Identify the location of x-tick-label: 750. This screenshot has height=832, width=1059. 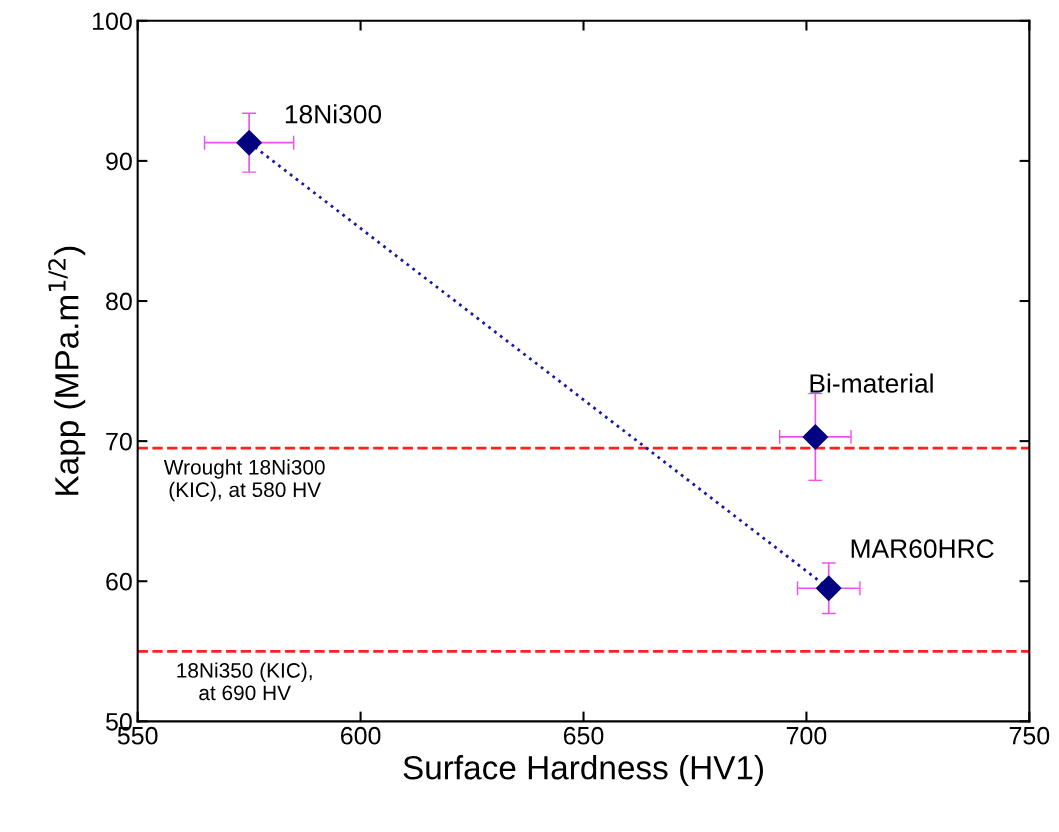
(1029, 735).